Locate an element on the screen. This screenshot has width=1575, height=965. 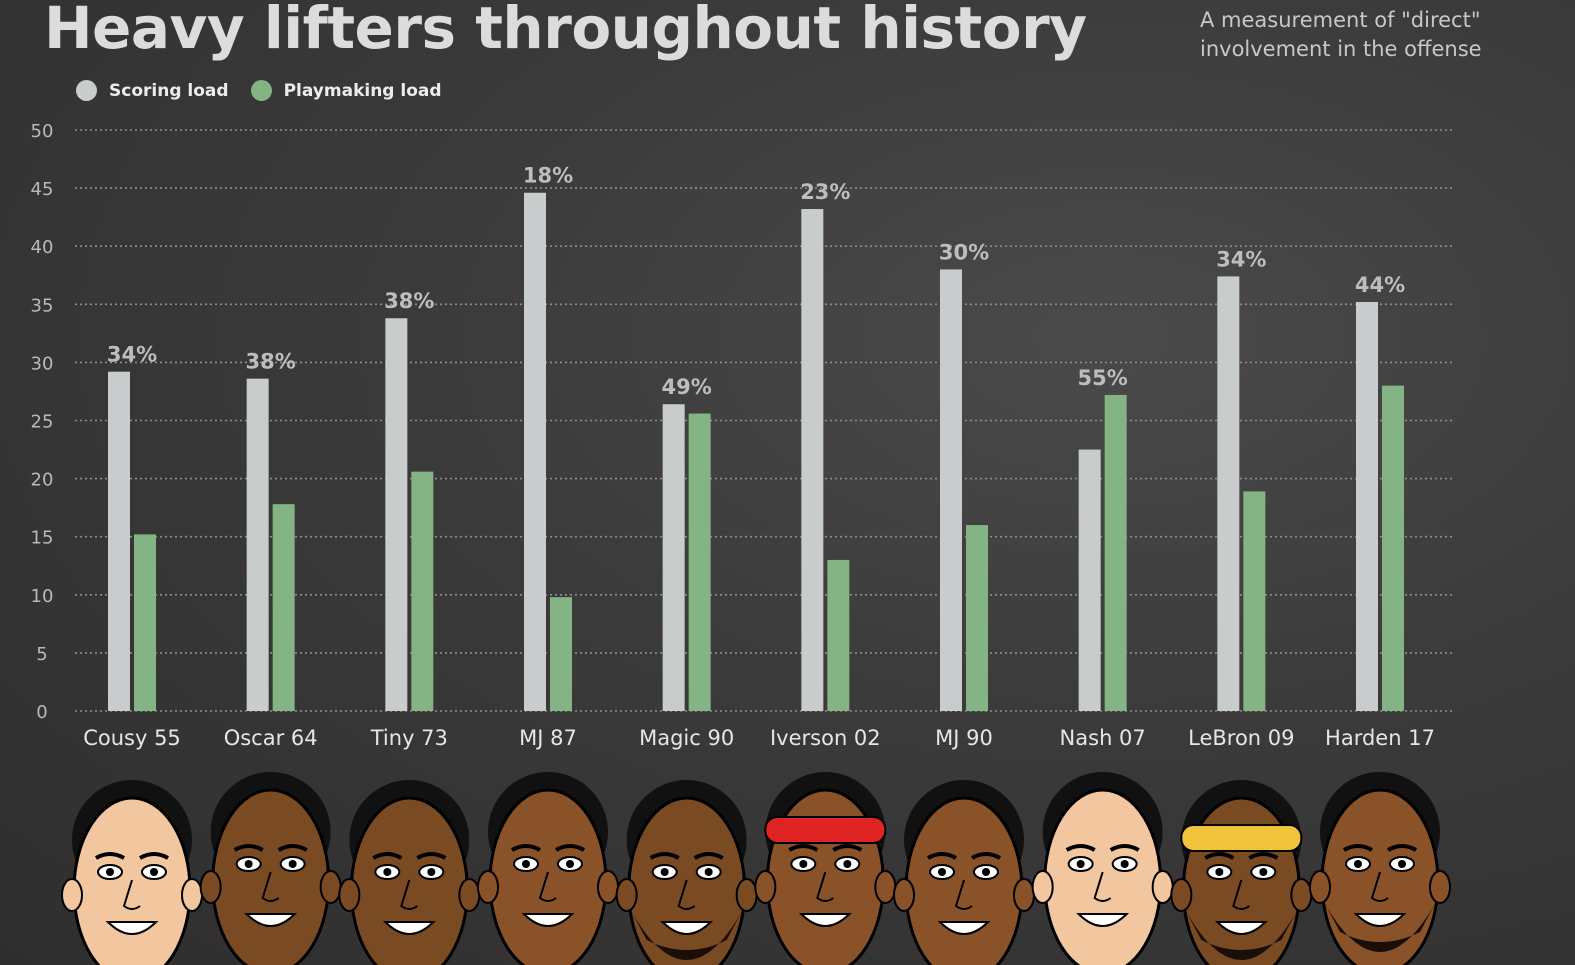
y-tick-label: 30 is located at coordinates (42, 363).